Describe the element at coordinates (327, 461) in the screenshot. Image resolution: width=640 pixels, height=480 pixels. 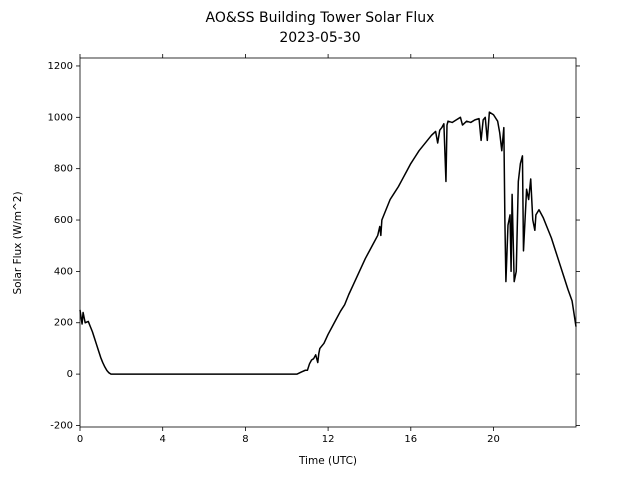
I see `x-axis-label: Time (UTC)` at that location.